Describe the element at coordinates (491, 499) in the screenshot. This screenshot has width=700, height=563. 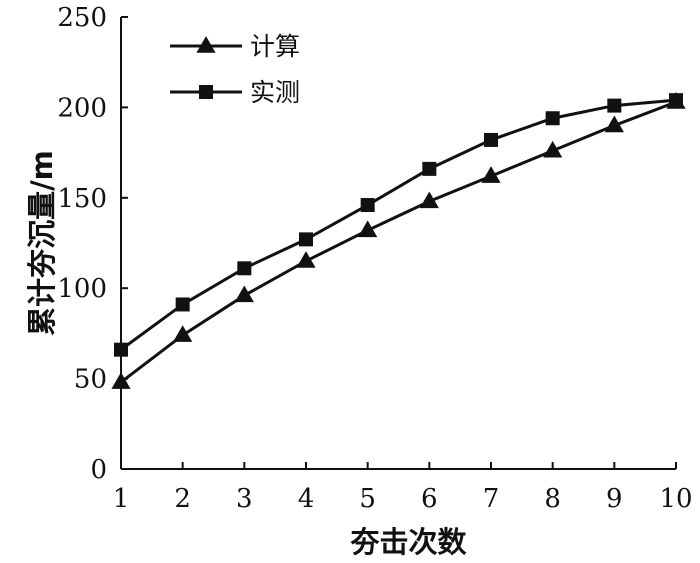
I see `x-tick-label-7: 7` at that location.